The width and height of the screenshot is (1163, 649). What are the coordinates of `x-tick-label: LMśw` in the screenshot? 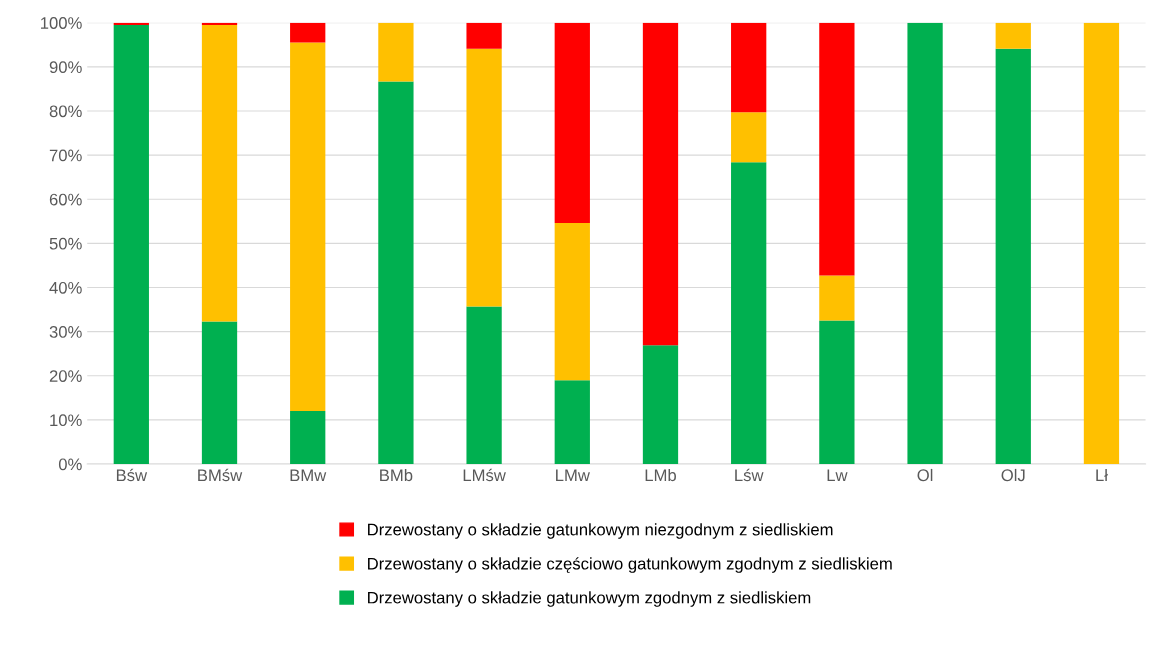 It's located at (484, 475).